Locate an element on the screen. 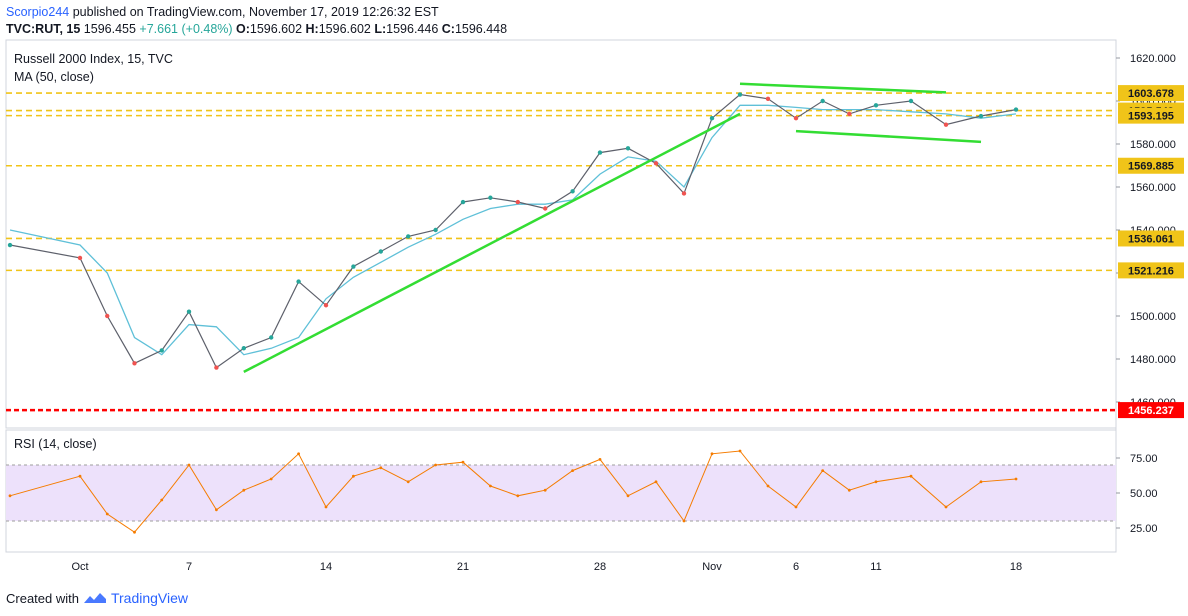  rsi-tick-label: 75.00 is located at coordinates (1144, 459).